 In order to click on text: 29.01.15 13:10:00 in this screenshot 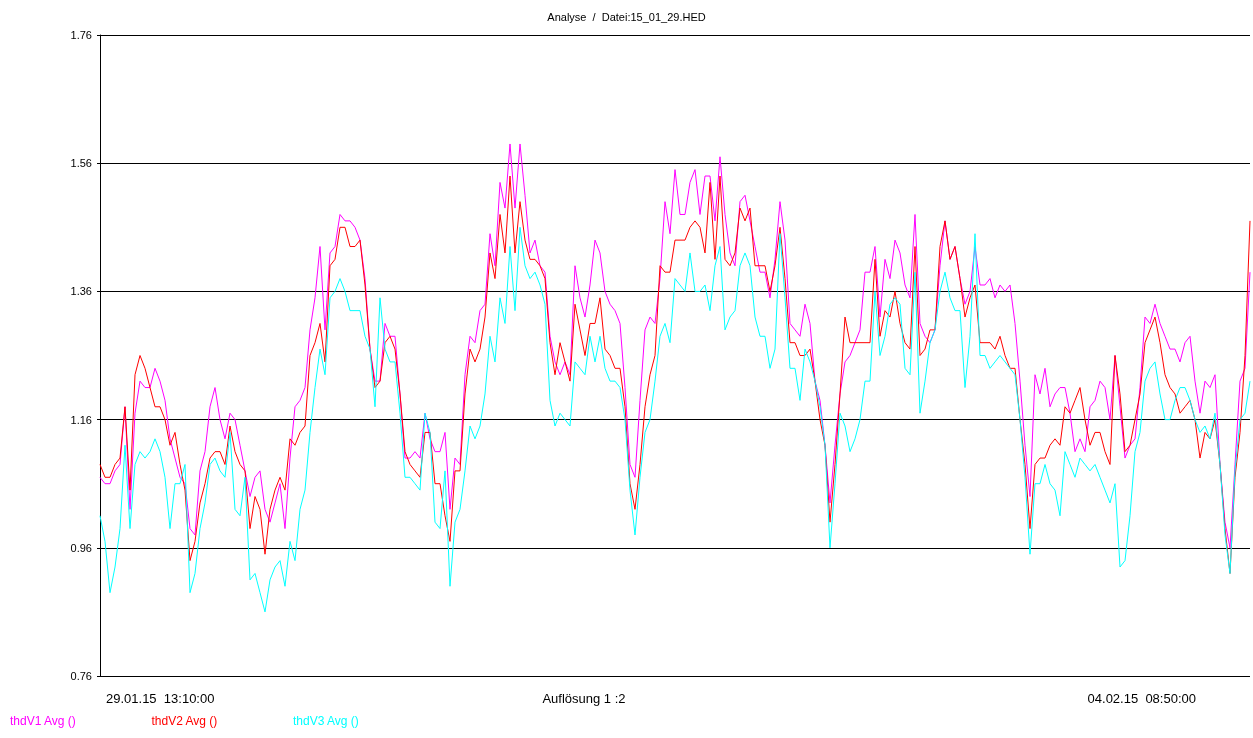, I will do `click(160, 698)`.